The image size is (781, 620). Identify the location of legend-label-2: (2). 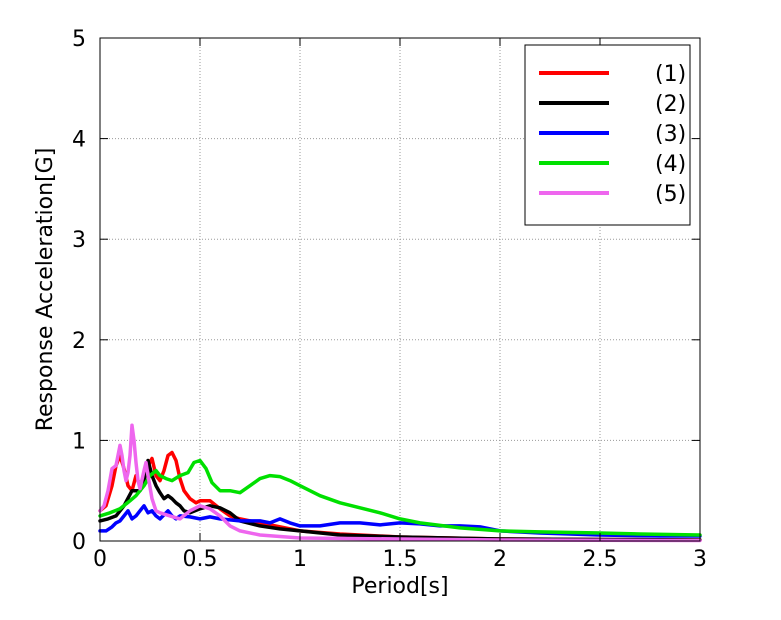
(670, 104).